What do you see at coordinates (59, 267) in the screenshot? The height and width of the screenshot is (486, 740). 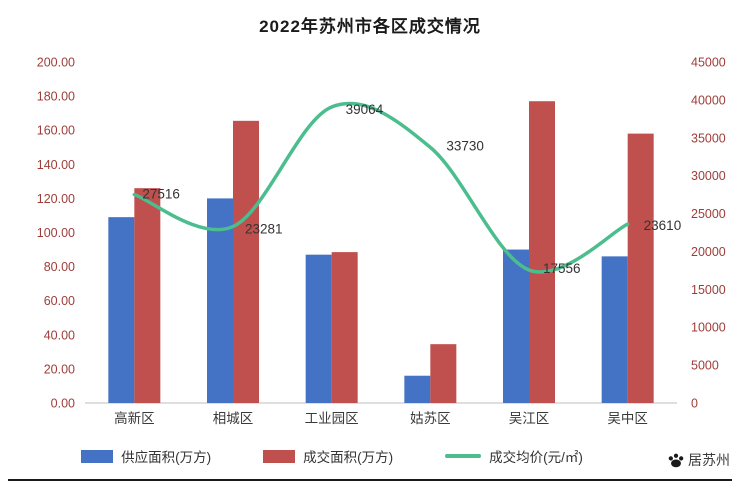 I see `left-axis-tick-label: 80.00` at bounding box center [59, 267].